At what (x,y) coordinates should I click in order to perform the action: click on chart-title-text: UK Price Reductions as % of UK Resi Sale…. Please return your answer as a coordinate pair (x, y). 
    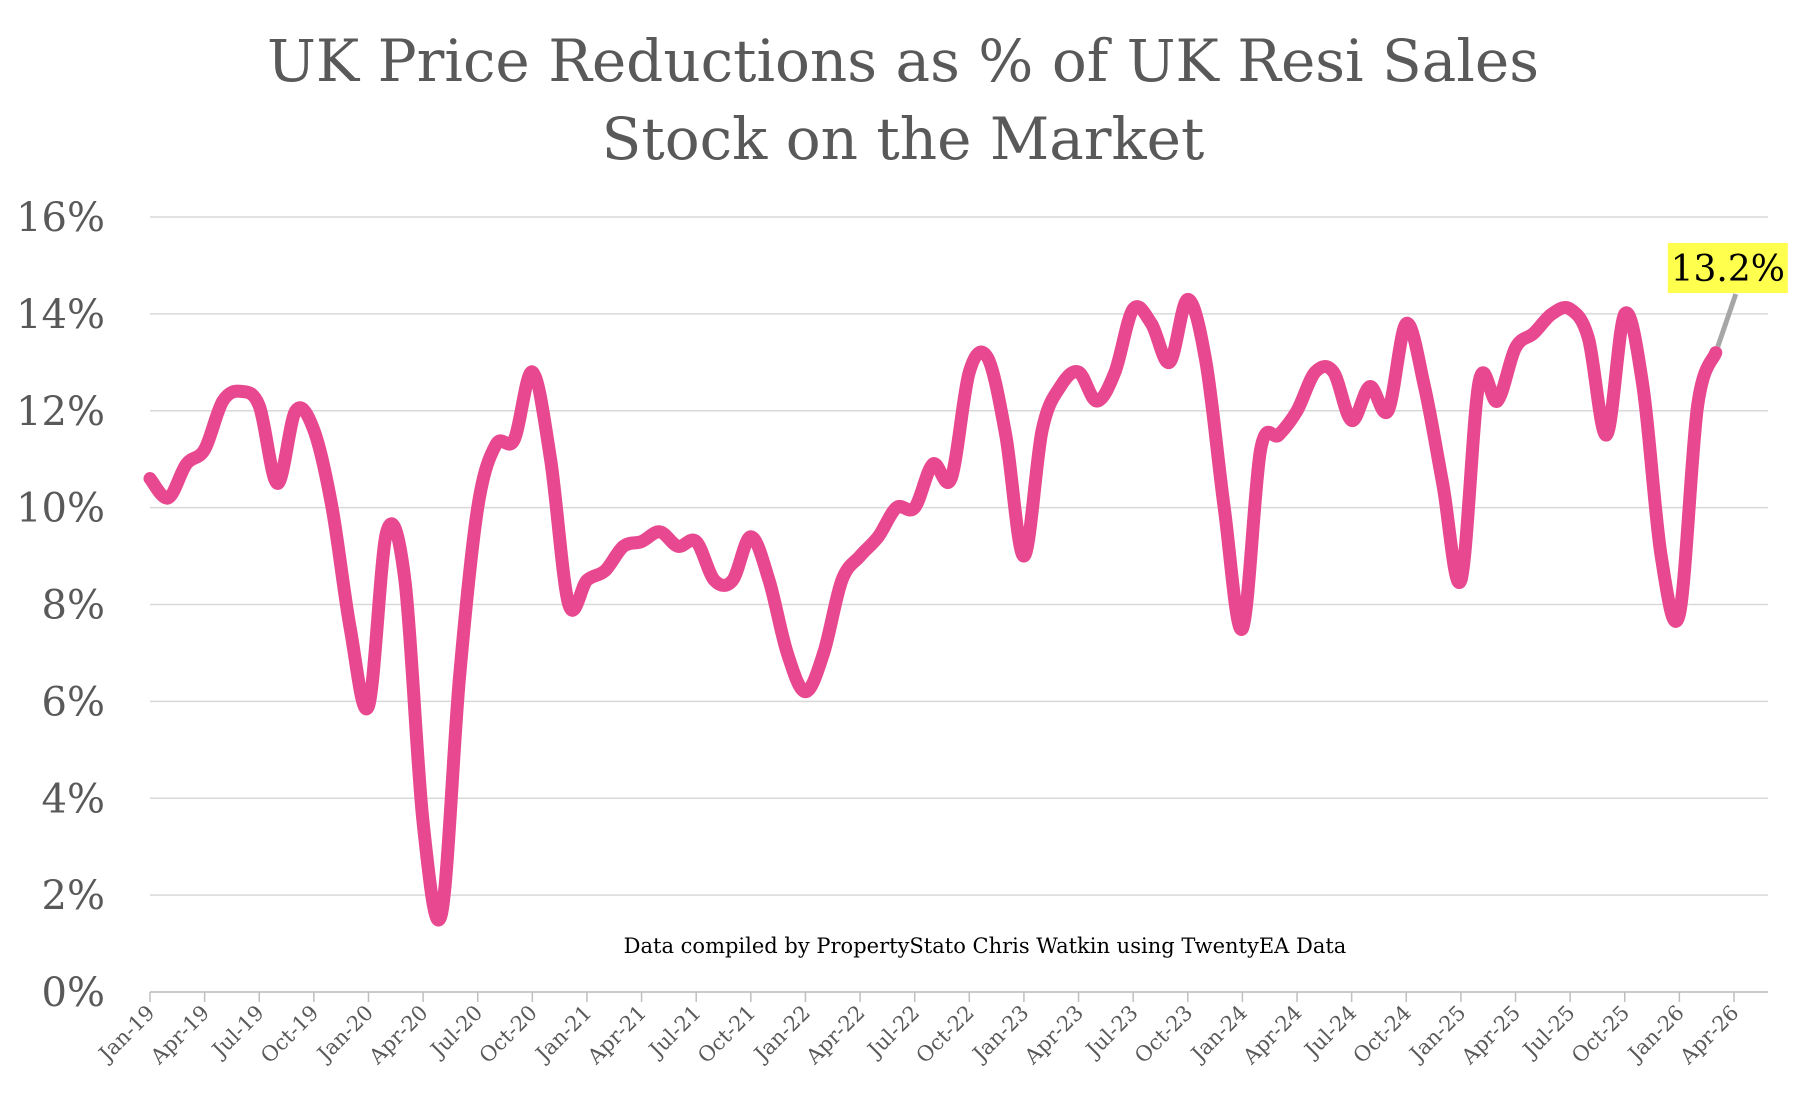
    Looking at the image, I should click on (903, 100).